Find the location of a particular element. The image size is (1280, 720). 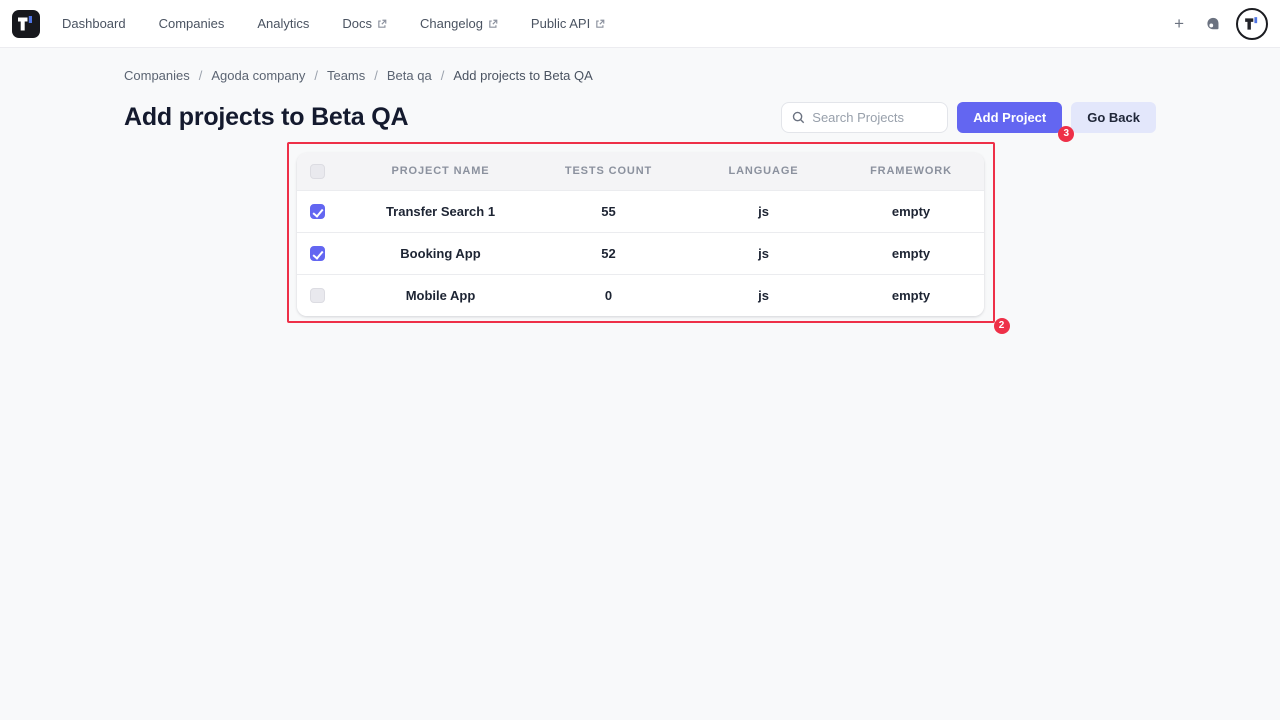

annotation-badge-2: 2 is located at coordinates (1001, 326).